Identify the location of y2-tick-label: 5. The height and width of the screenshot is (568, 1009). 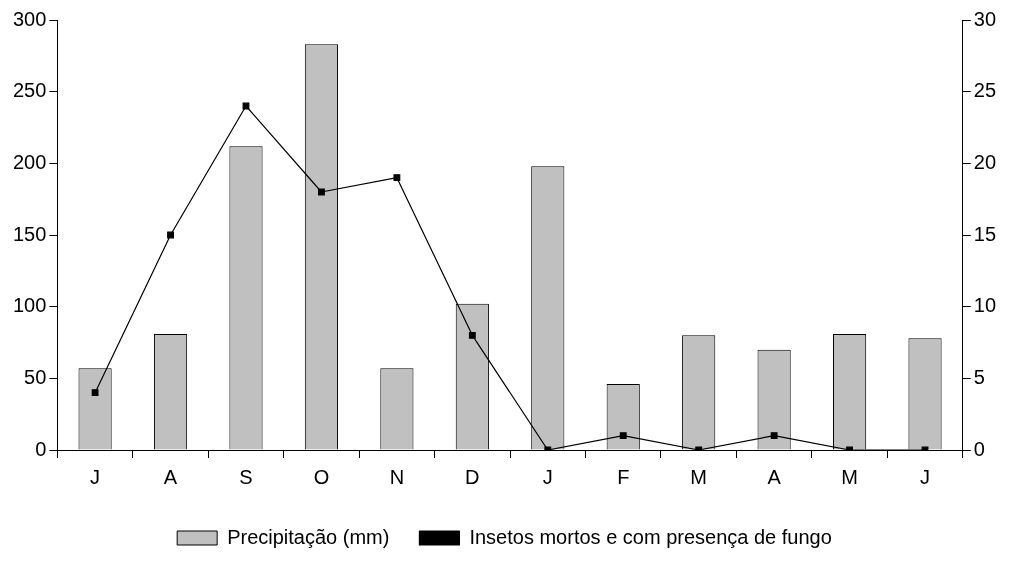
(979, 376).